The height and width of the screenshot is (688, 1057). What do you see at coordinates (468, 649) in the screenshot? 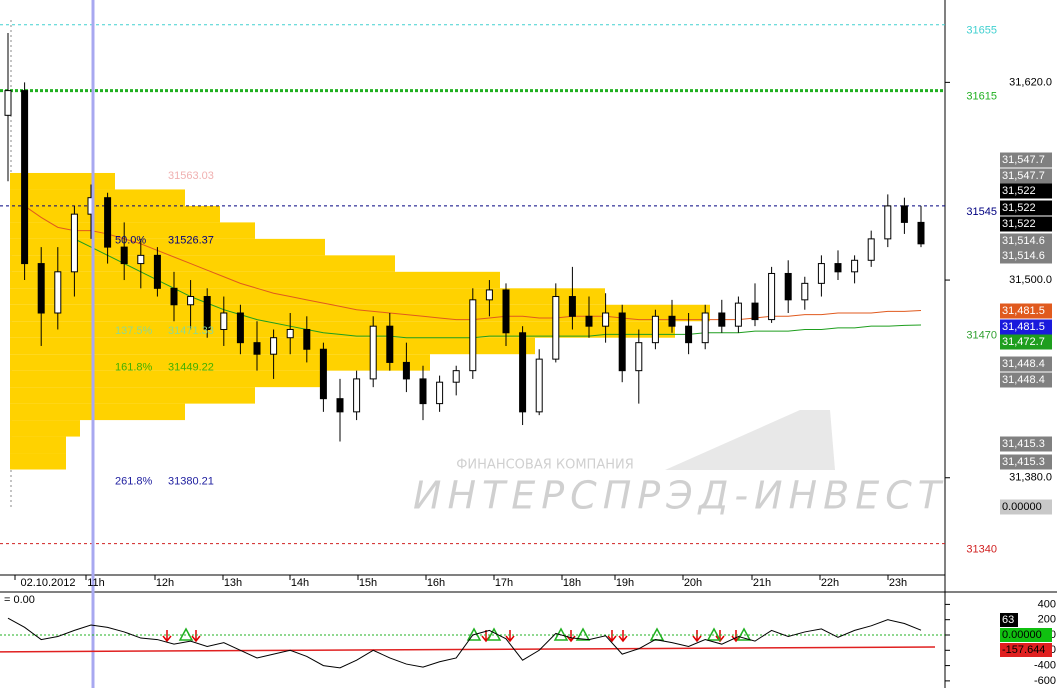
I see `signal-line` at bounding box center [468, 649].